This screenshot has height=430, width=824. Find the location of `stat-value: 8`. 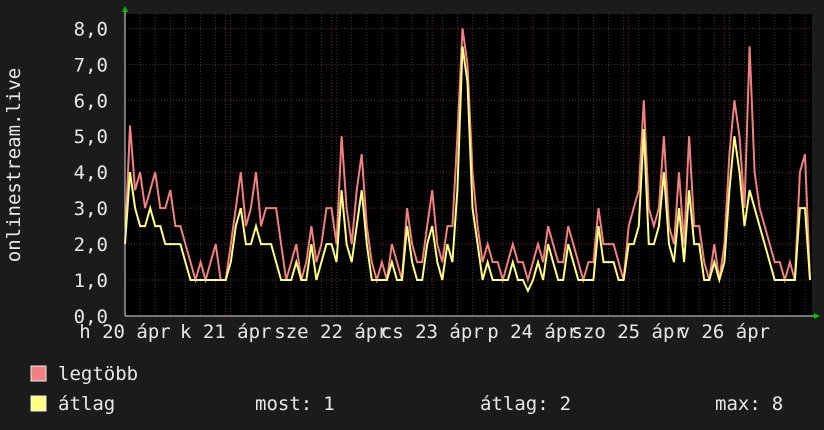

stat-value: 8 is located at coordinates (777, 404).